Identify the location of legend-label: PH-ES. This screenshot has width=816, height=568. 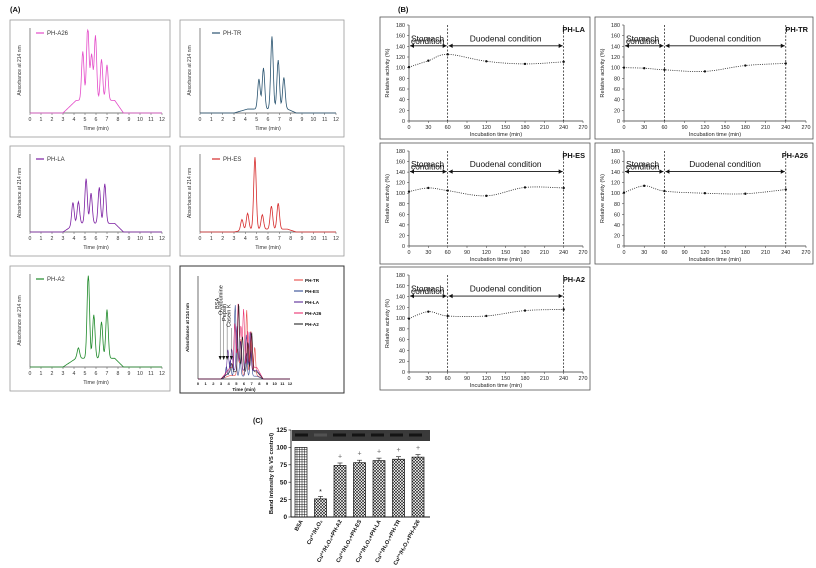
(232, 160).